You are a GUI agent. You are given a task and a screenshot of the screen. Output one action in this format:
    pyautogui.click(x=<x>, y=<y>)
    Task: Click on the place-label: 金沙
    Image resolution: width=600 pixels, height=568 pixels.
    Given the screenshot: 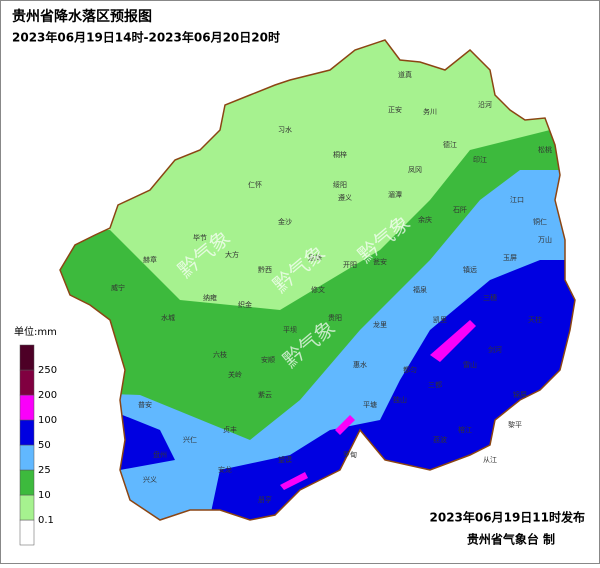 What is the action you would take?
    pyautogui.click(x=285, y=221)
    